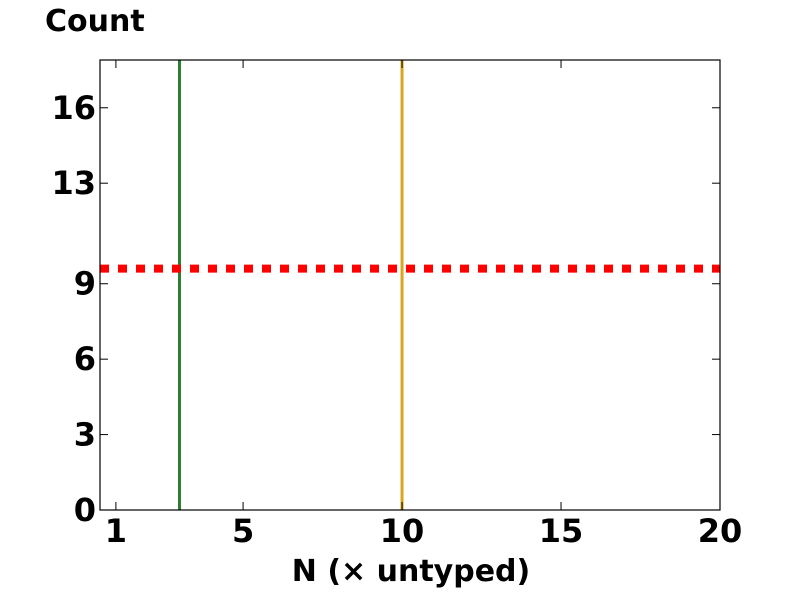 The width and height of the screenshot is (800, 600). What do you see at coordinates (73, 183) in the screenshot?
I see `y-tick-label: 13` at bounding box center [73, 183].